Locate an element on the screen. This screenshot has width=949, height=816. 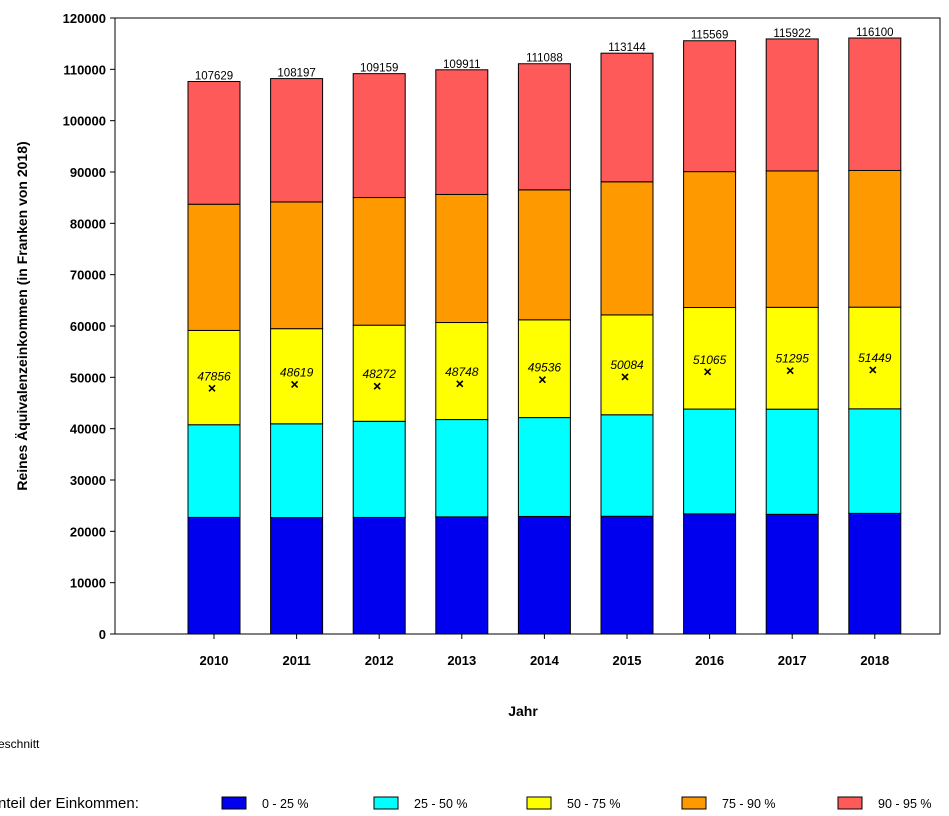
mean-legend-label: eschnitt is located at coordinates (20, 744).